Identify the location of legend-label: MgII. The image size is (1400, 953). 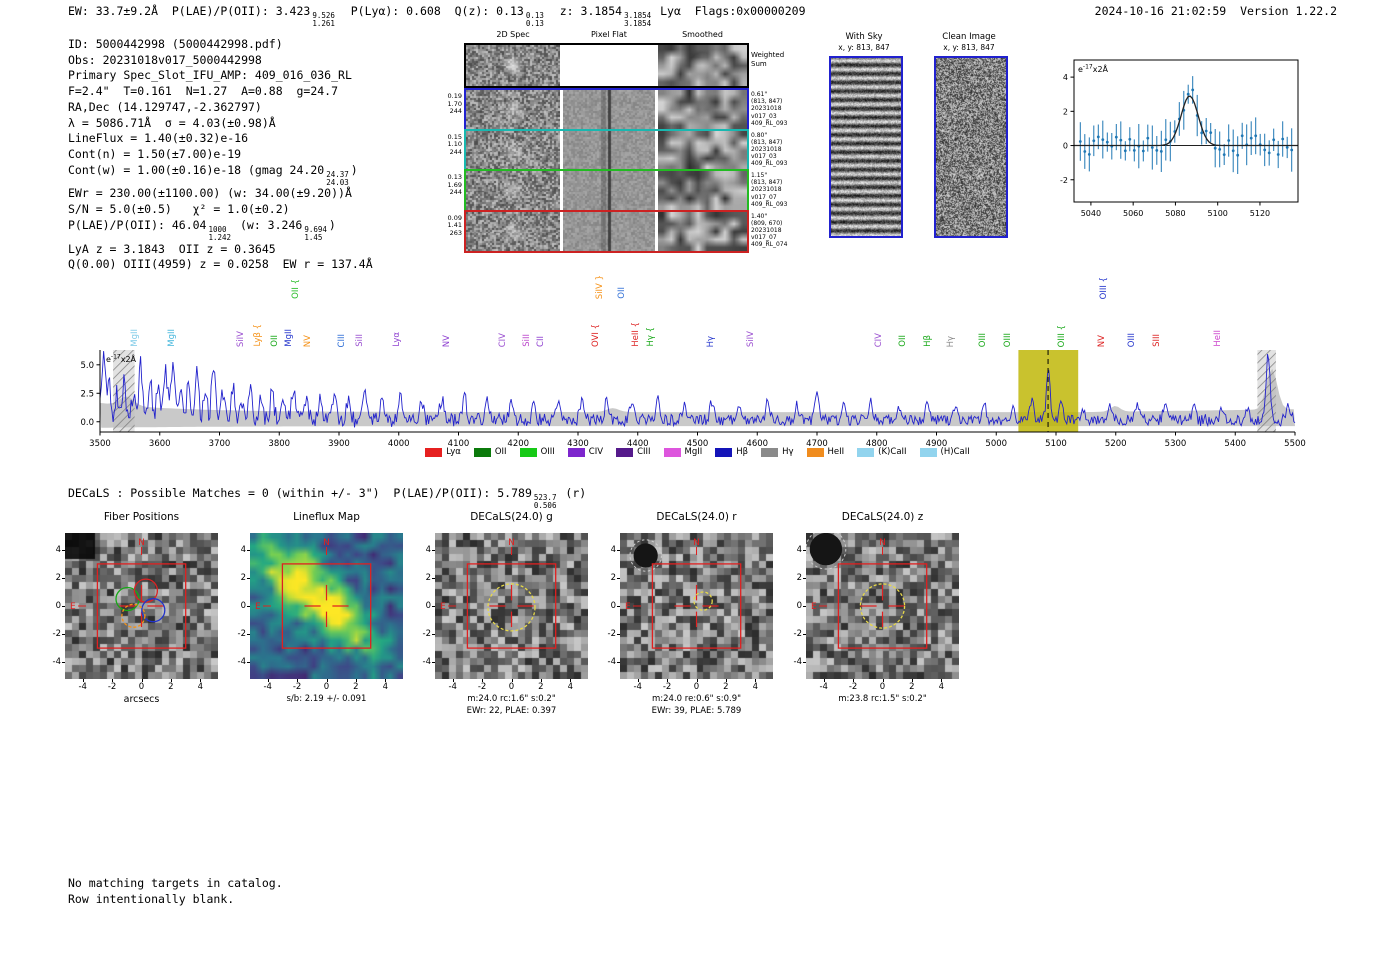
(693, 452).